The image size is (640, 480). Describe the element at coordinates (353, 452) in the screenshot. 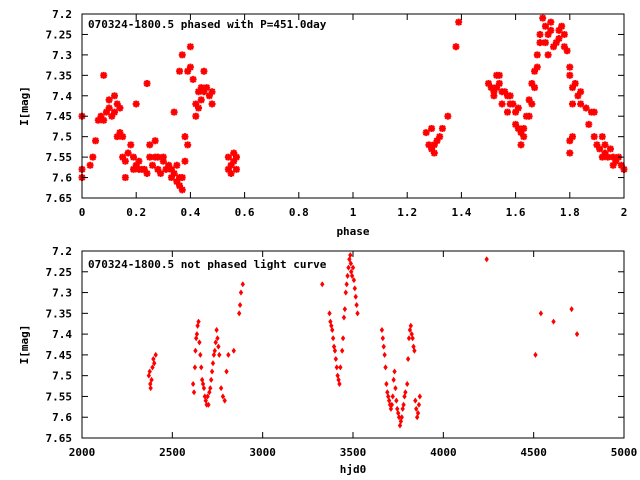

I see `unphased-x-tick-label: 3500` at that location.